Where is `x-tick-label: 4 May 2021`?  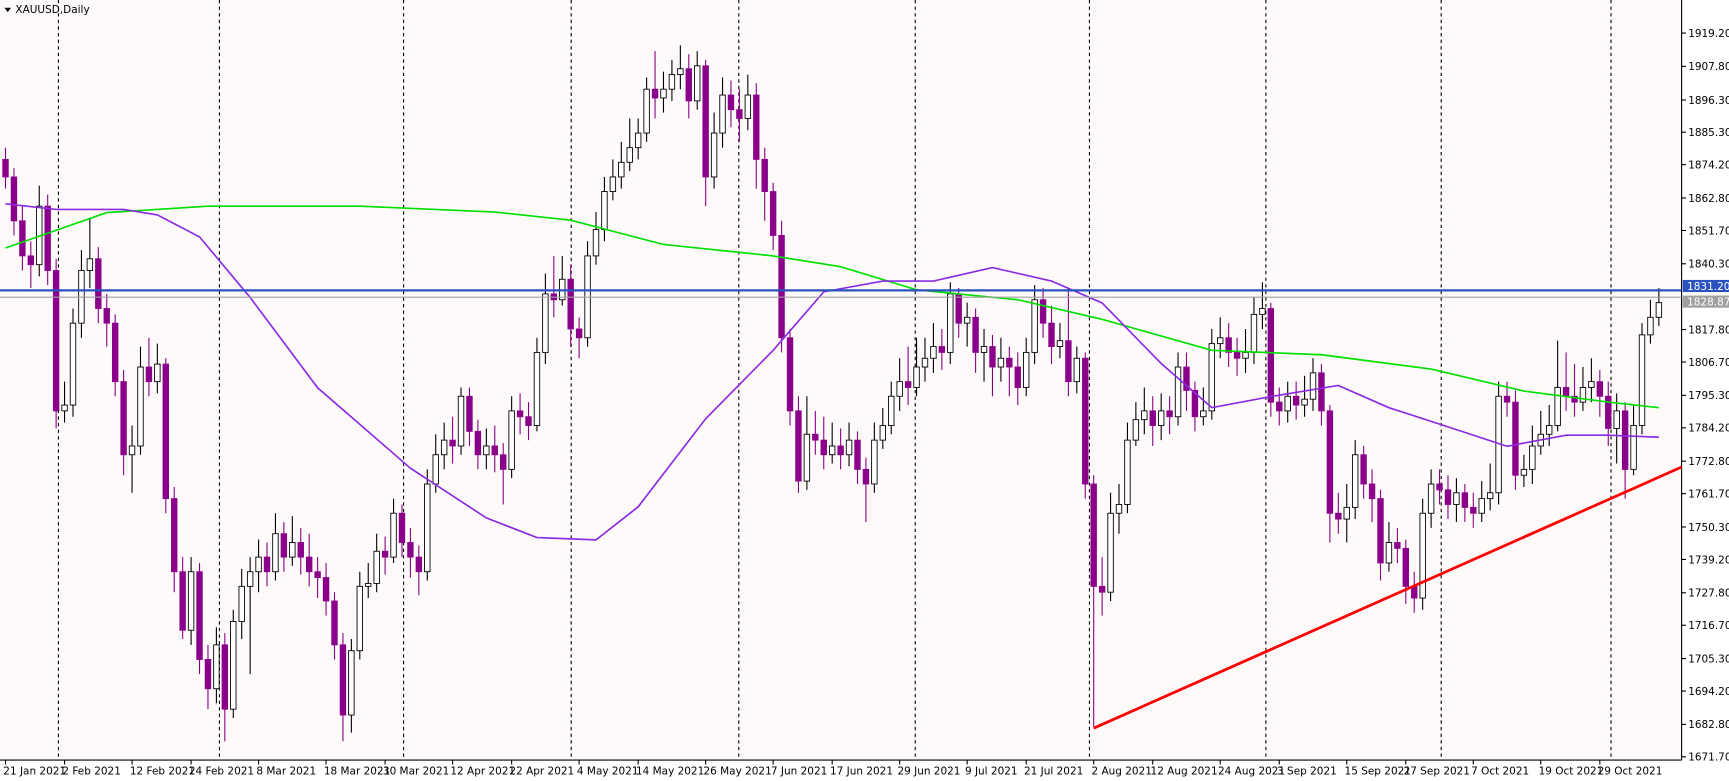 x-tick-label: 4 May 2021 is located at coordinates (608, 771).